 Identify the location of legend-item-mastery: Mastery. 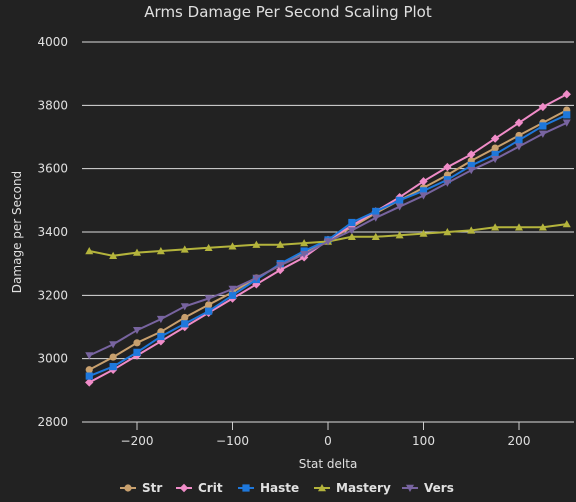
(352, 488).